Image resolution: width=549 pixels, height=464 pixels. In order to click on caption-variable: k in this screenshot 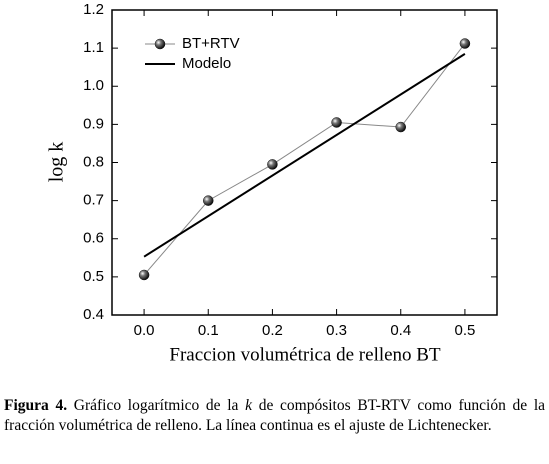, I will do `click(249, 405)`.